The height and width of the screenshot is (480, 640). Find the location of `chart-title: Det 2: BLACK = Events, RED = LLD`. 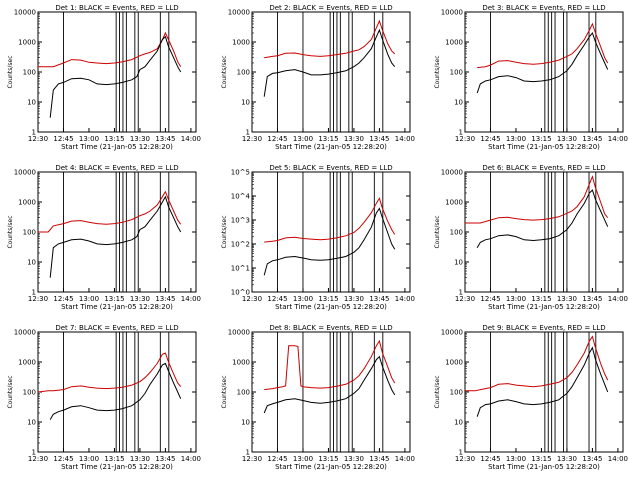

chart-title: Det 2: BLACK = Events, RED = LLD is located at coordinates (330, 8).